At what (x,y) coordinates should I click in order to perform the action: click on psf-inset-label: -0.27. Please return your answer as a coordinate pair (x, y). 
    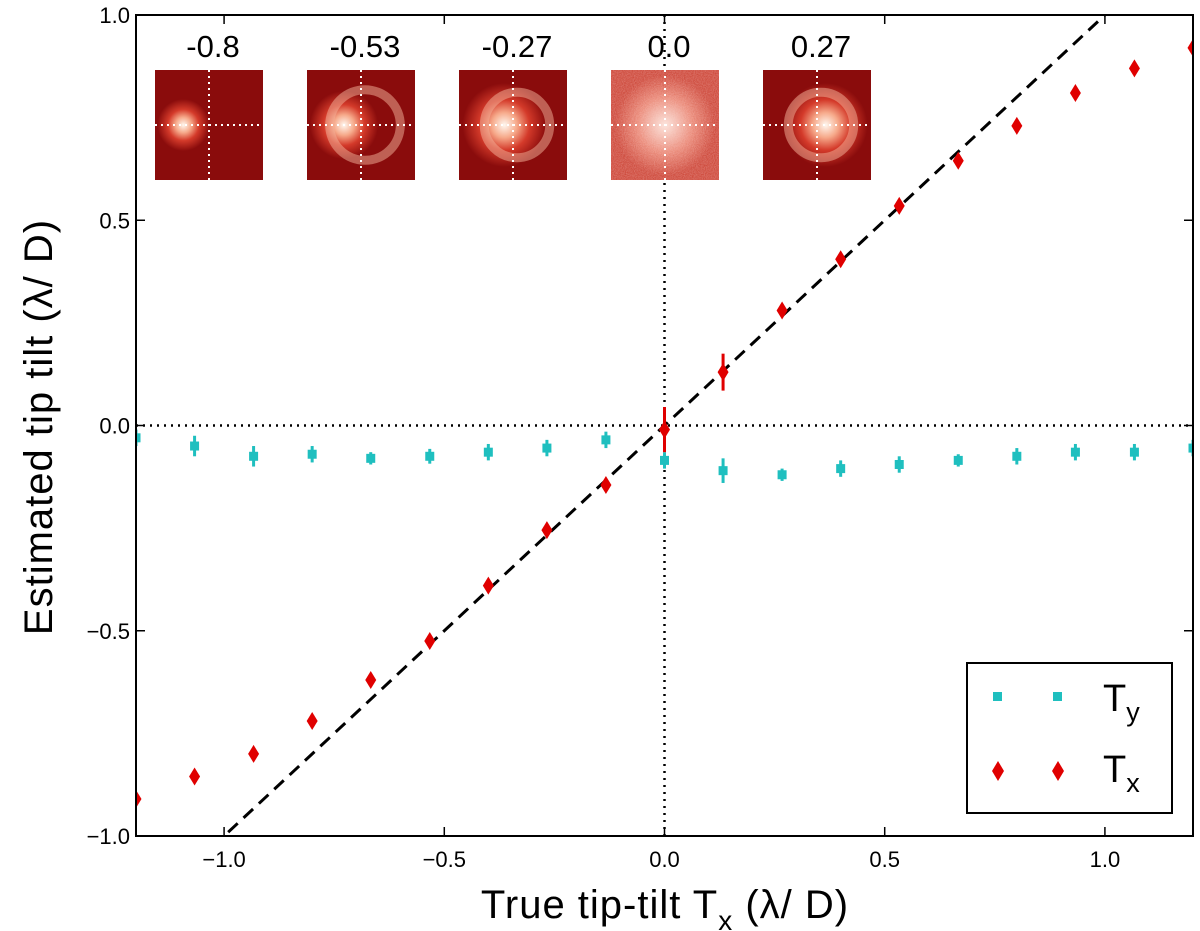
    Looking at the image, I should click on (517, 46).